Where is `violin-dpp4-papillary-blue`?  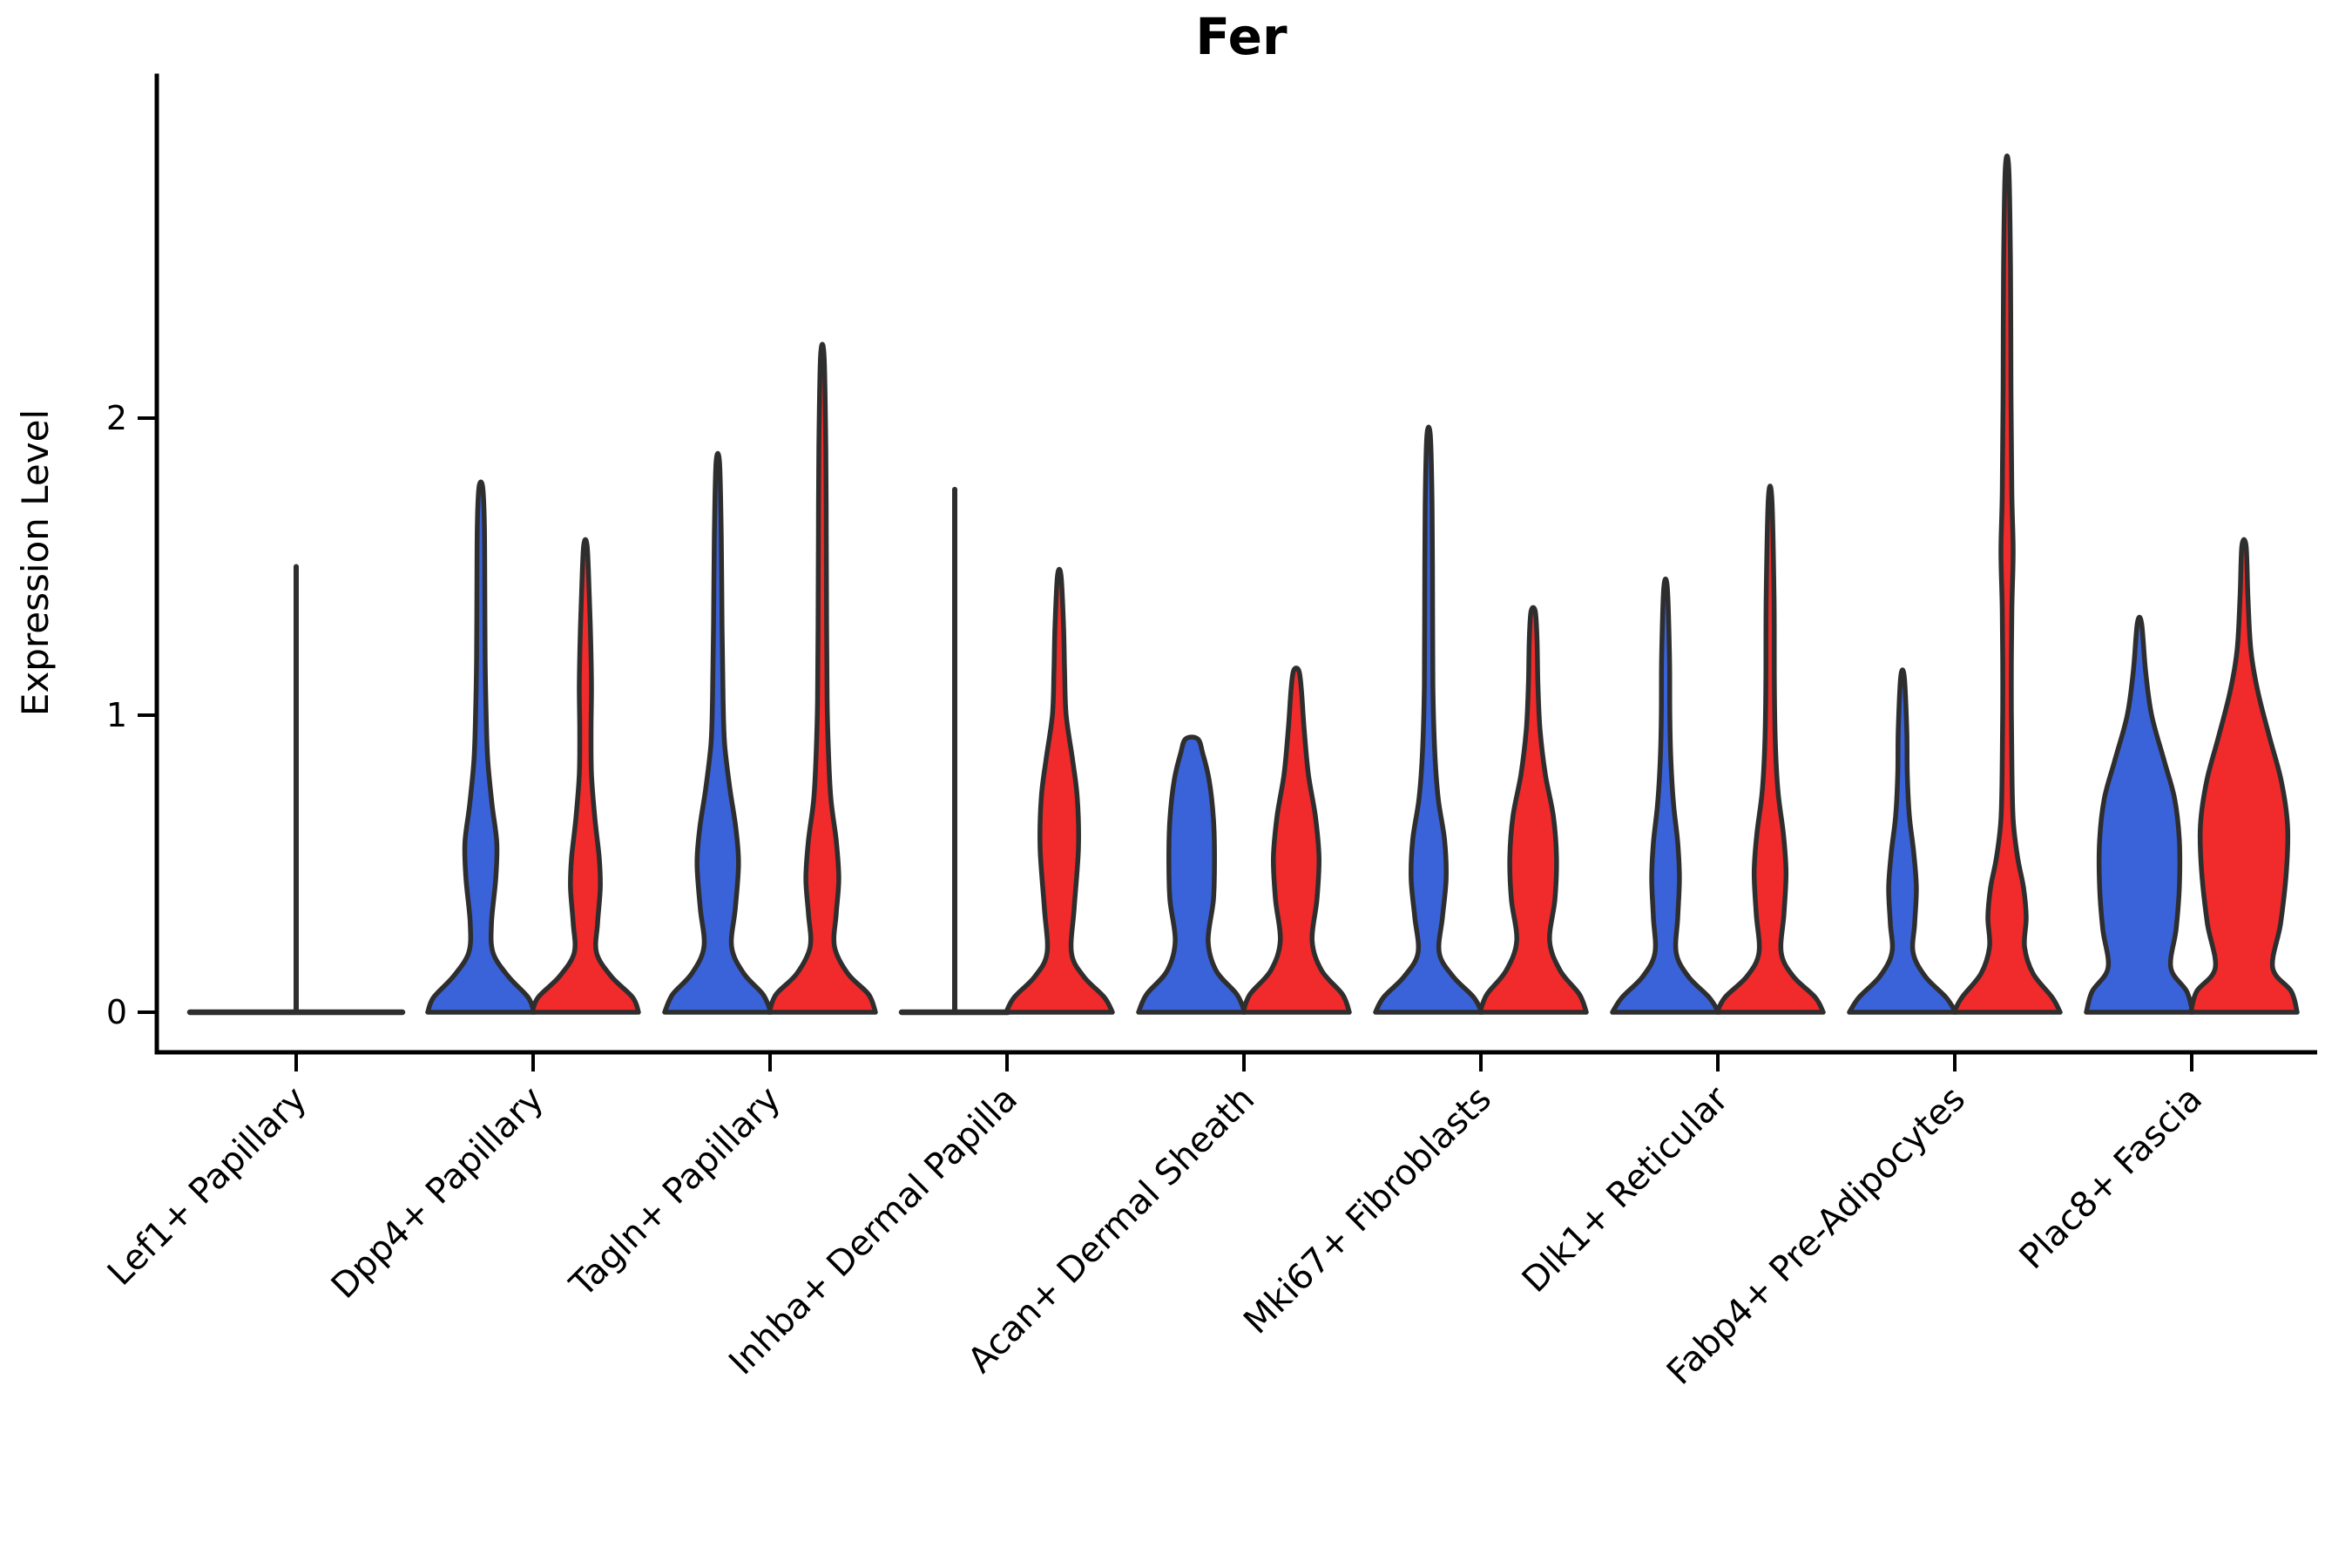
violin-dpp4-papillary-blue is located at coordinates (481, 747).